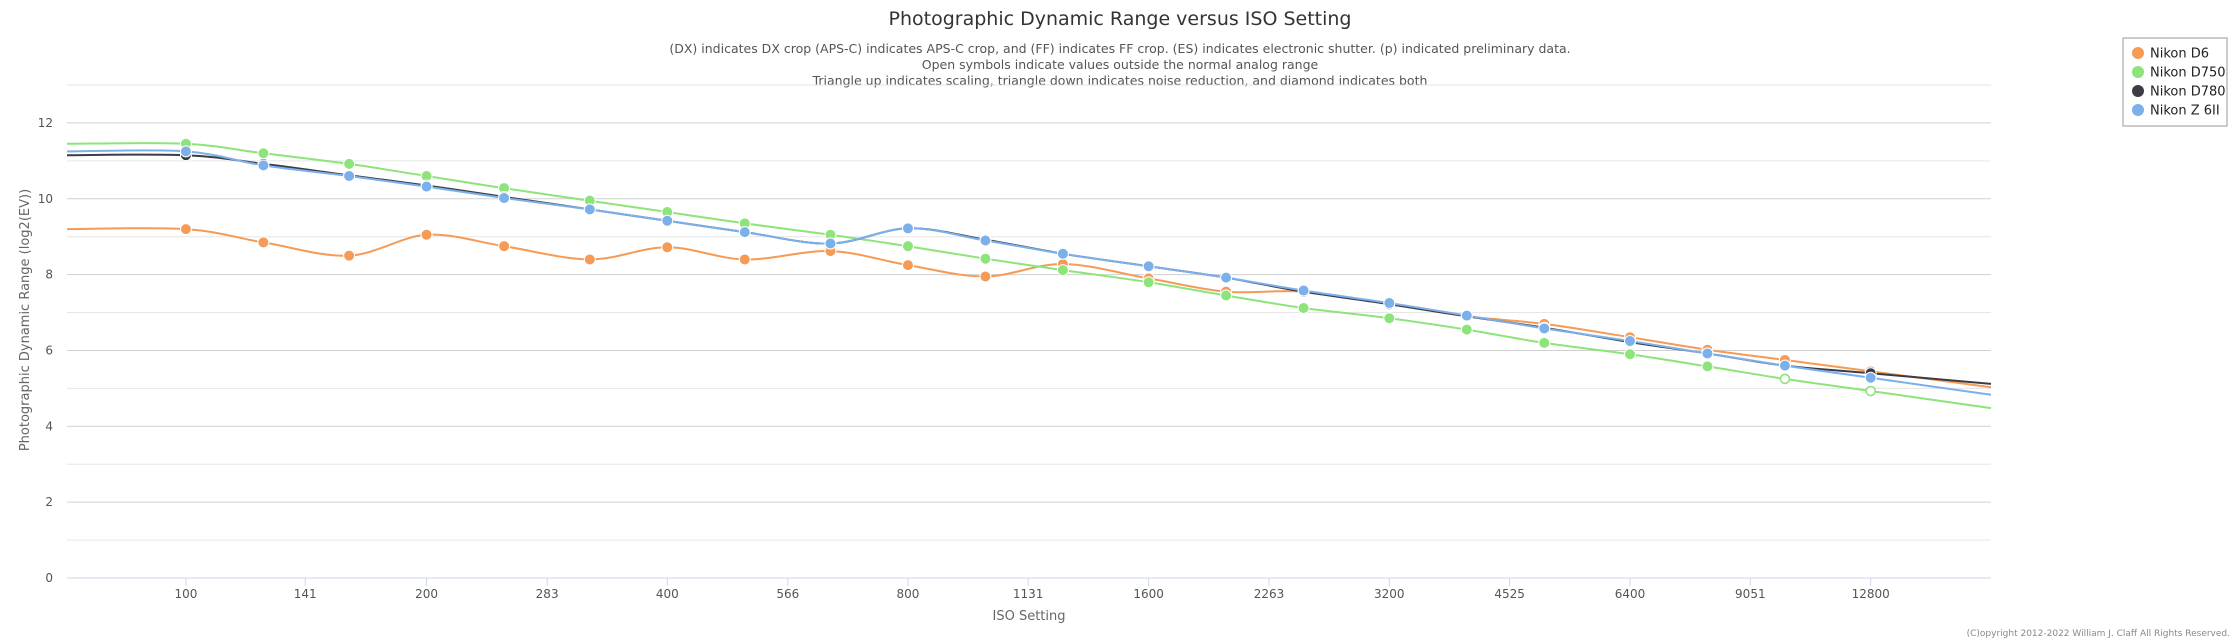  Describe the element at coordinates (1630, 594) in the screenshot. I see `x-tick-label: 6400` at that location.